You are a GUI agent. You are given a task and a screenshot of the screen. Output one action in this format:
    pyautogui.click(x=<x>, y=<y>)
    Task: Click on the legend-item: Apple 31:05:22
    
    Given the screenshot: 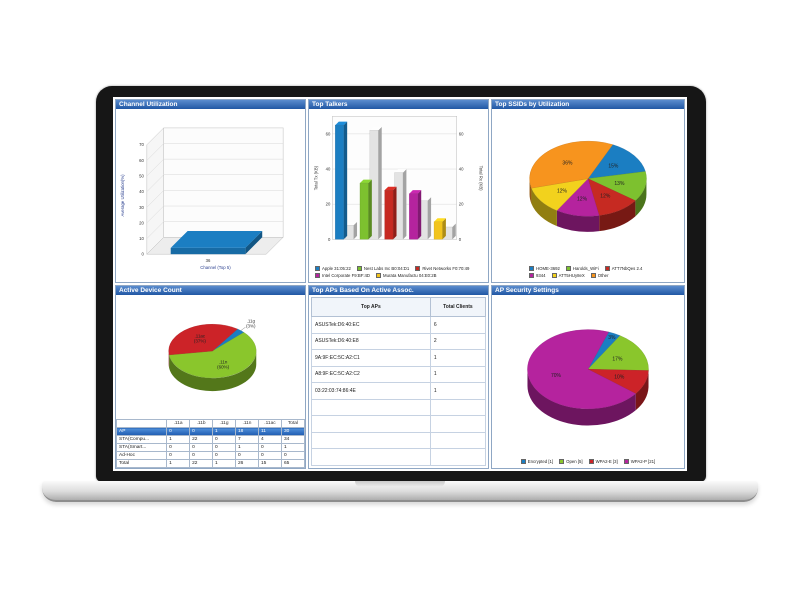 What is the action you would take?
    pyautogui.click(x=333, y=268)
    